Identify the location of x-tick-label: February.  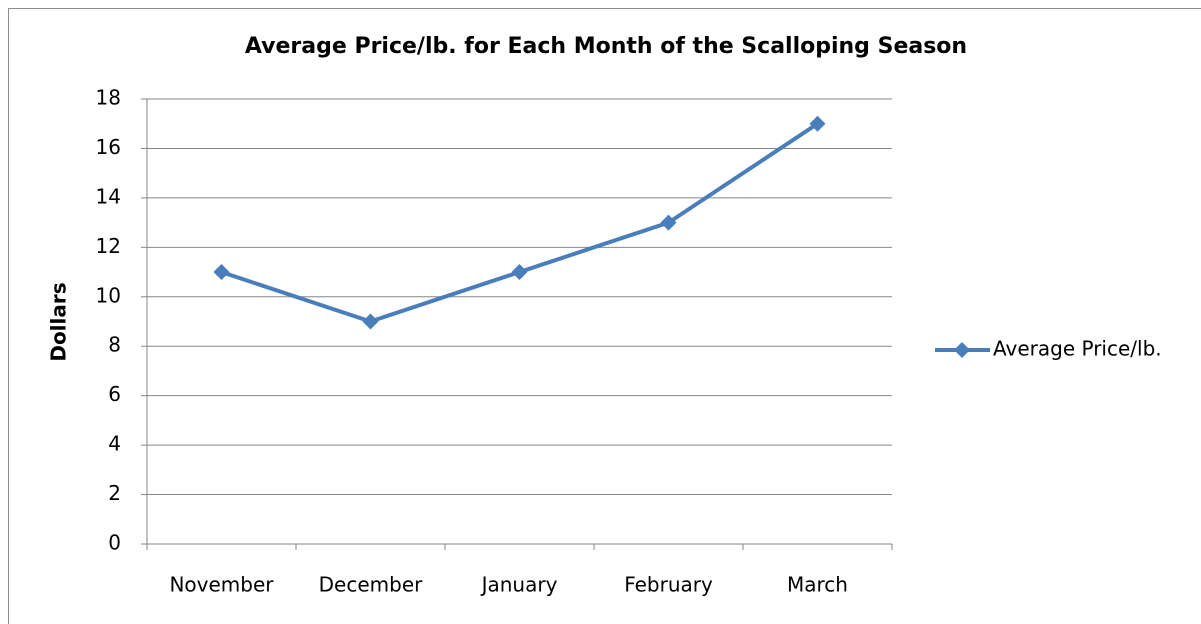
(668, 585).